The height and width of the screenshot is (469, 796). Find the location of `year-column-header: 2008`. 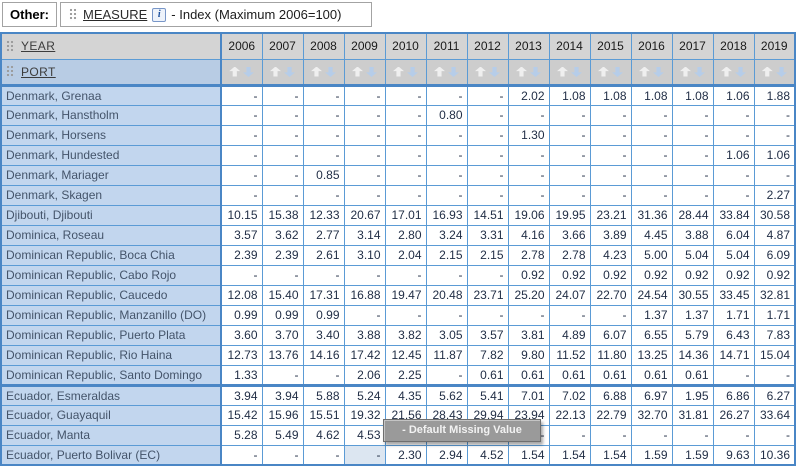

year-column-header: 2008 is located at coordinates (323, 46).